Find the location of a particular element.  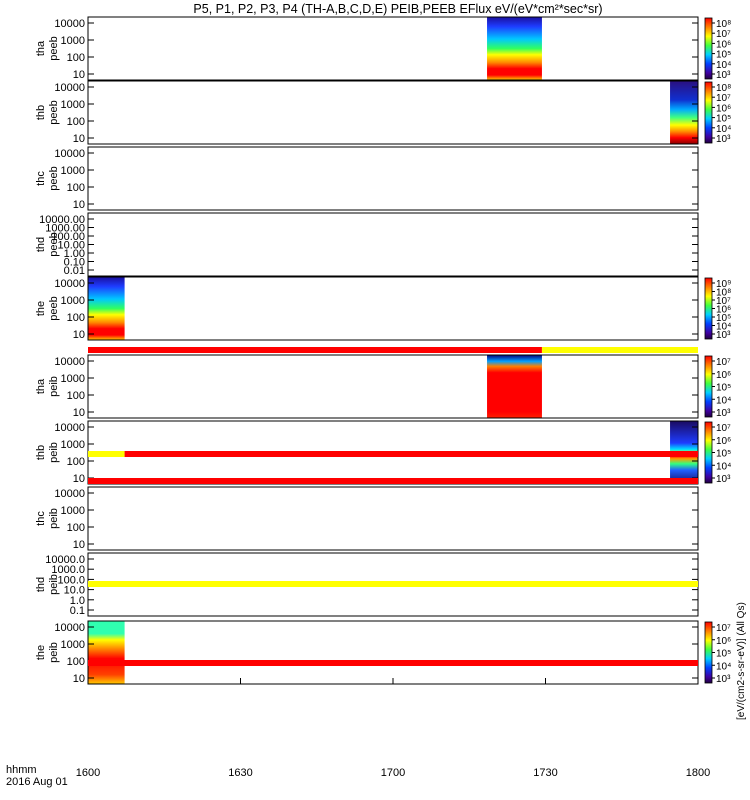

y-tick-label: 10000.00 is located at coordinates (62, 220).